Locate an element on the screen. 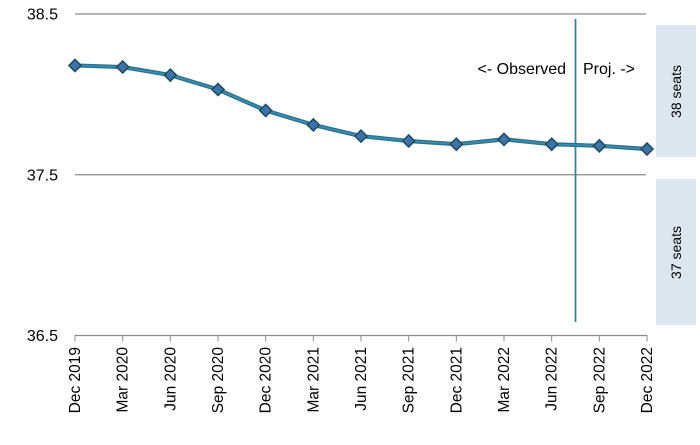  seats-38-label-box: 38 seats is located at coordinates (676, 91).